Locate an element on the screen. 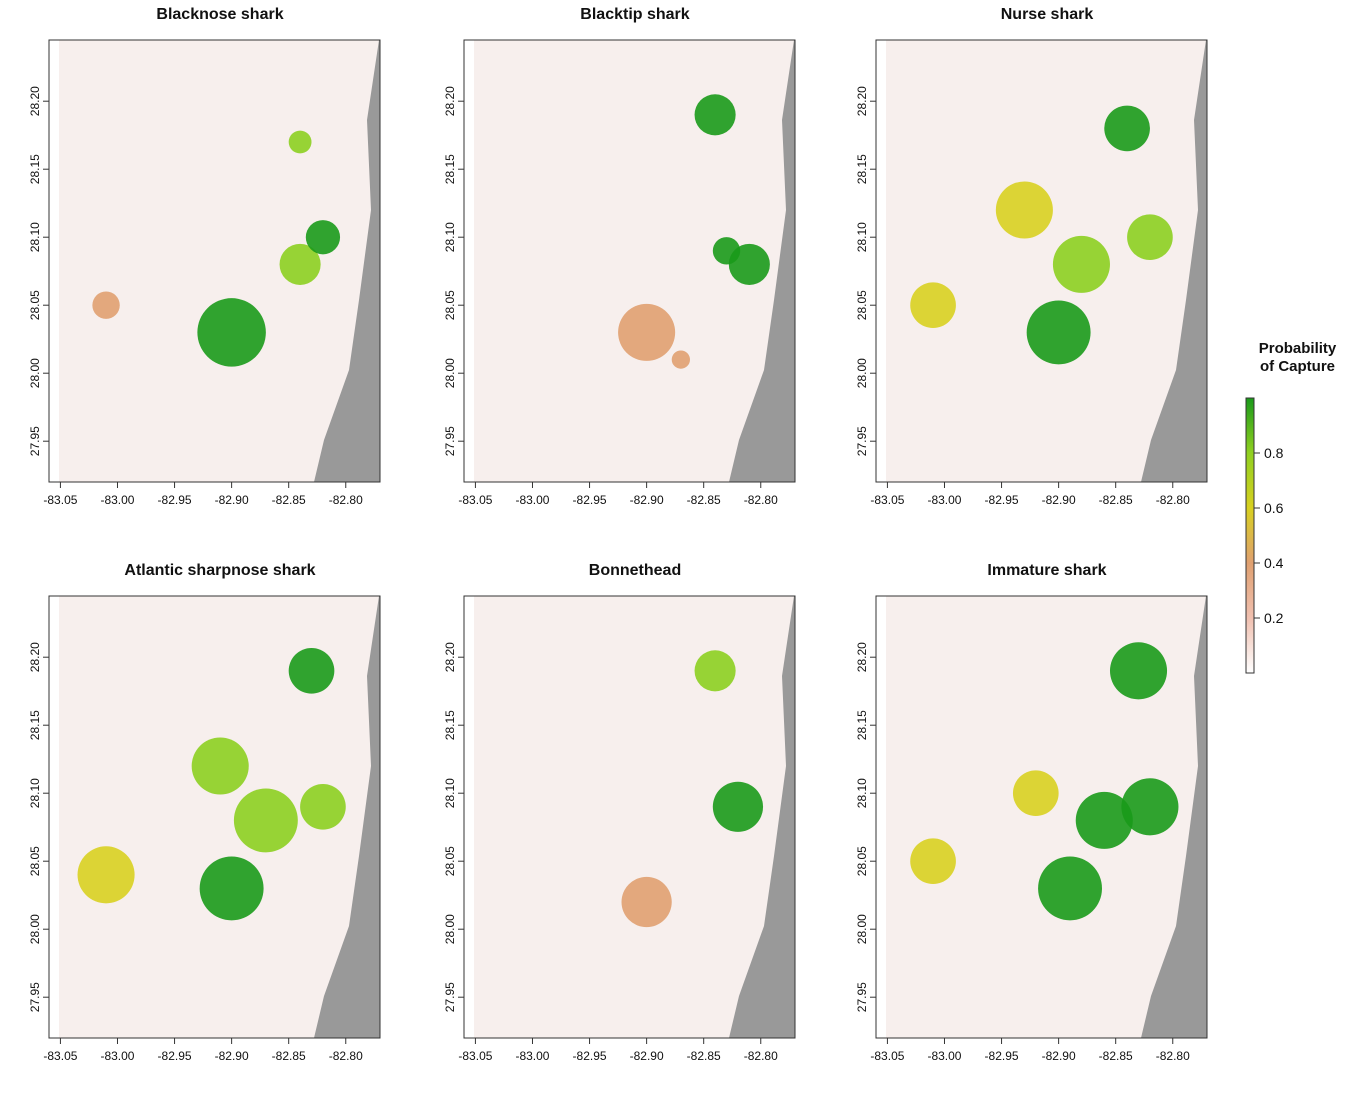 This screenshot has width=1357, height=1096. legend-colorbar: 0.8 0.6 0.4 0.2 is located at coordinates (1264, 535).